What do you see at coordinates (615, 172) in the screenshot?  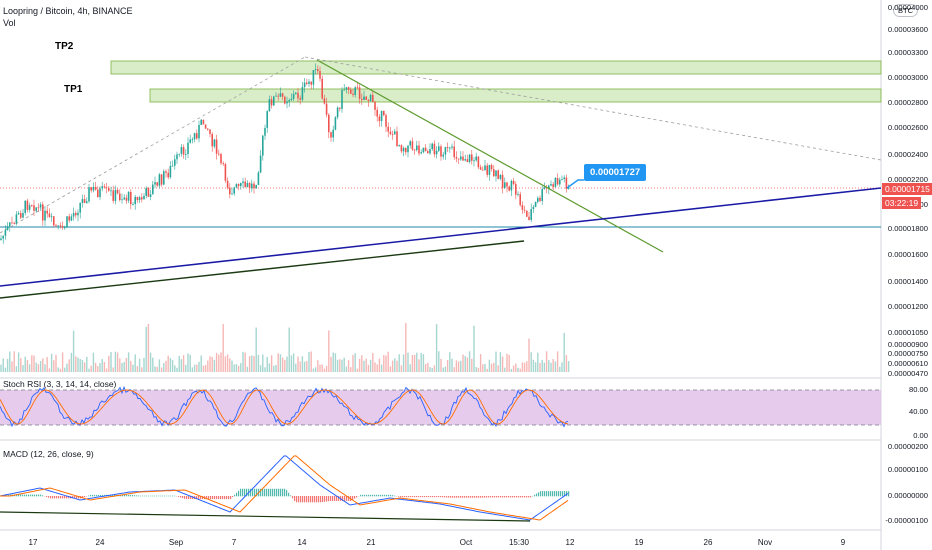 I see `price-callout: 0.00001727` at bounding box center [615, 172].